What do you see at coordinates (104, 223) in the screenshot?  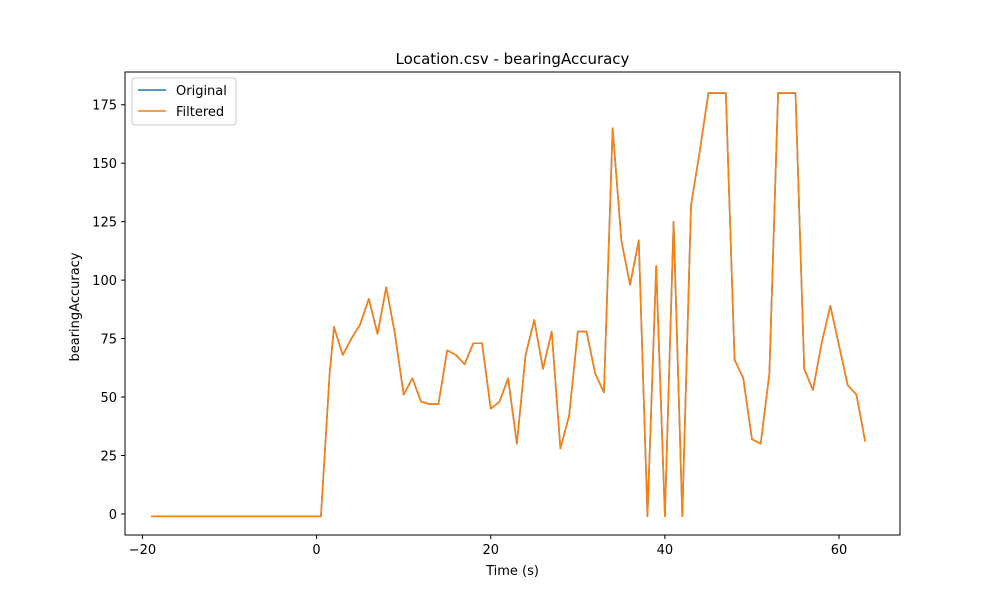 I see `y-tick-label: 125` at bounding box center [104, 223].